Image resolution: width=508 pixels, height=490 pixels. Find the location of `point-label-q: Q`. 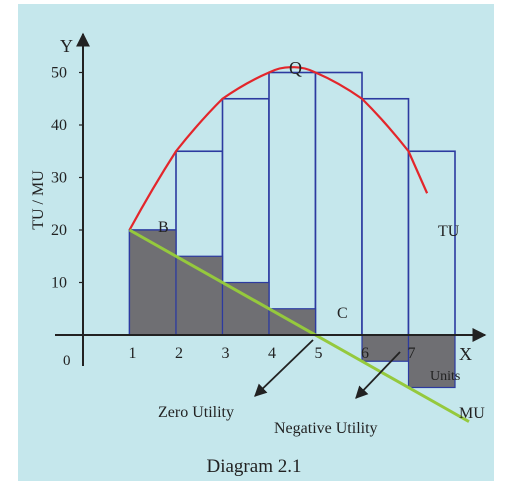

point-label-q: Q is located at coordinates (295, 68).